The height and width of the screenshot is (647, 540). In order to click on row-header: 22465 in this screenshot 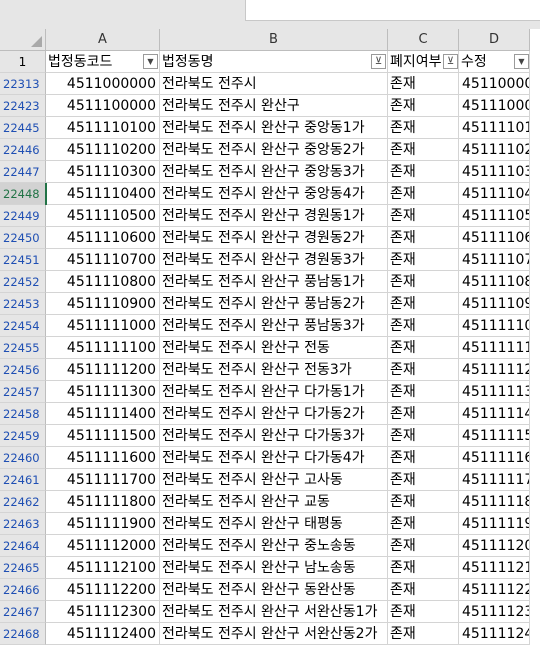, I will do `click(23, 568)`.